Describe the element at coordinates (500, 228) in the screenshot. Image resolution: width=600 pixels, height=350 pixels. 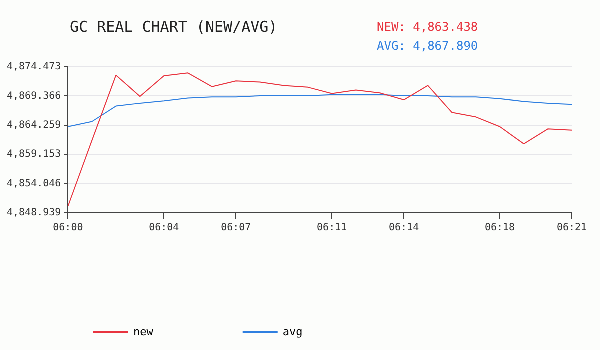
I see `x-tick-label: 06:18` at that location.